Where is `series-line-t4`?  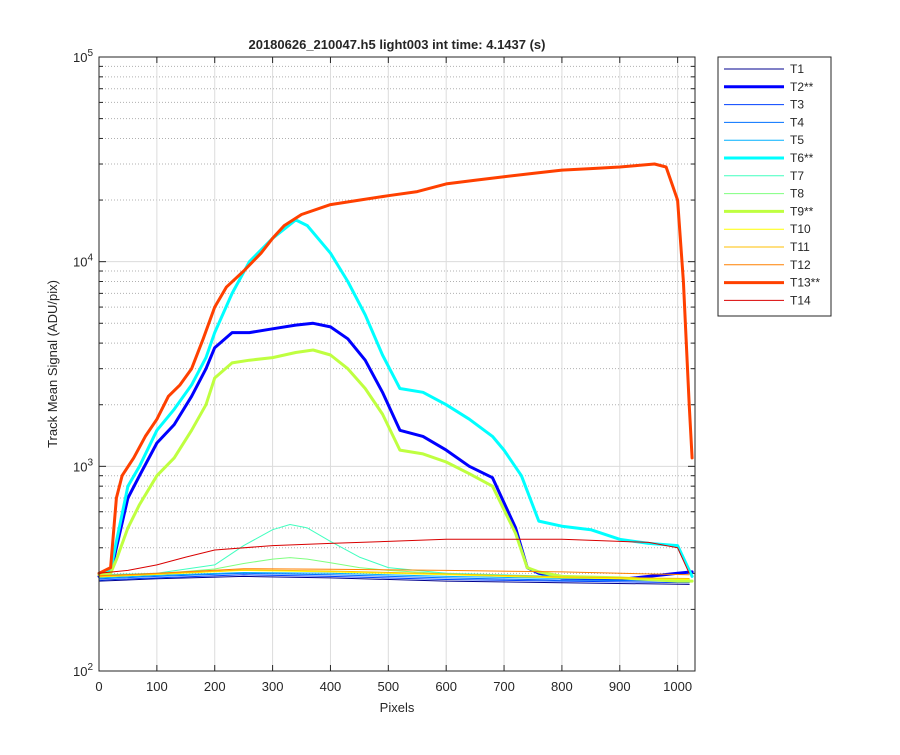
series-line-t4 is located at coordinates (394, 577).